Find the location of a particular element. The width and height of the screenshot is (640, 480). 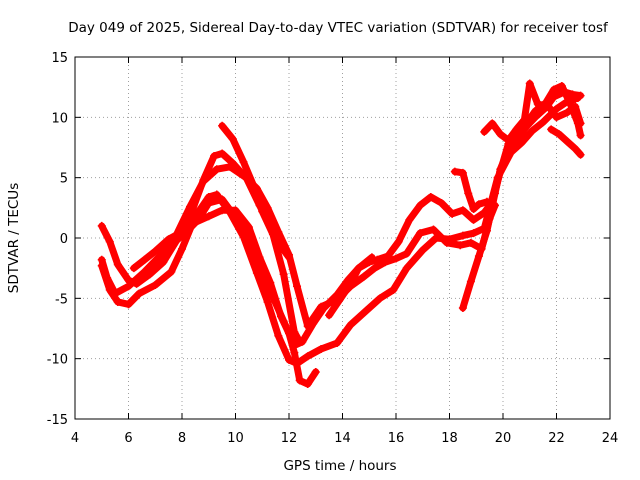

x-tick-label: 8 is located at coordinates (182, 438).